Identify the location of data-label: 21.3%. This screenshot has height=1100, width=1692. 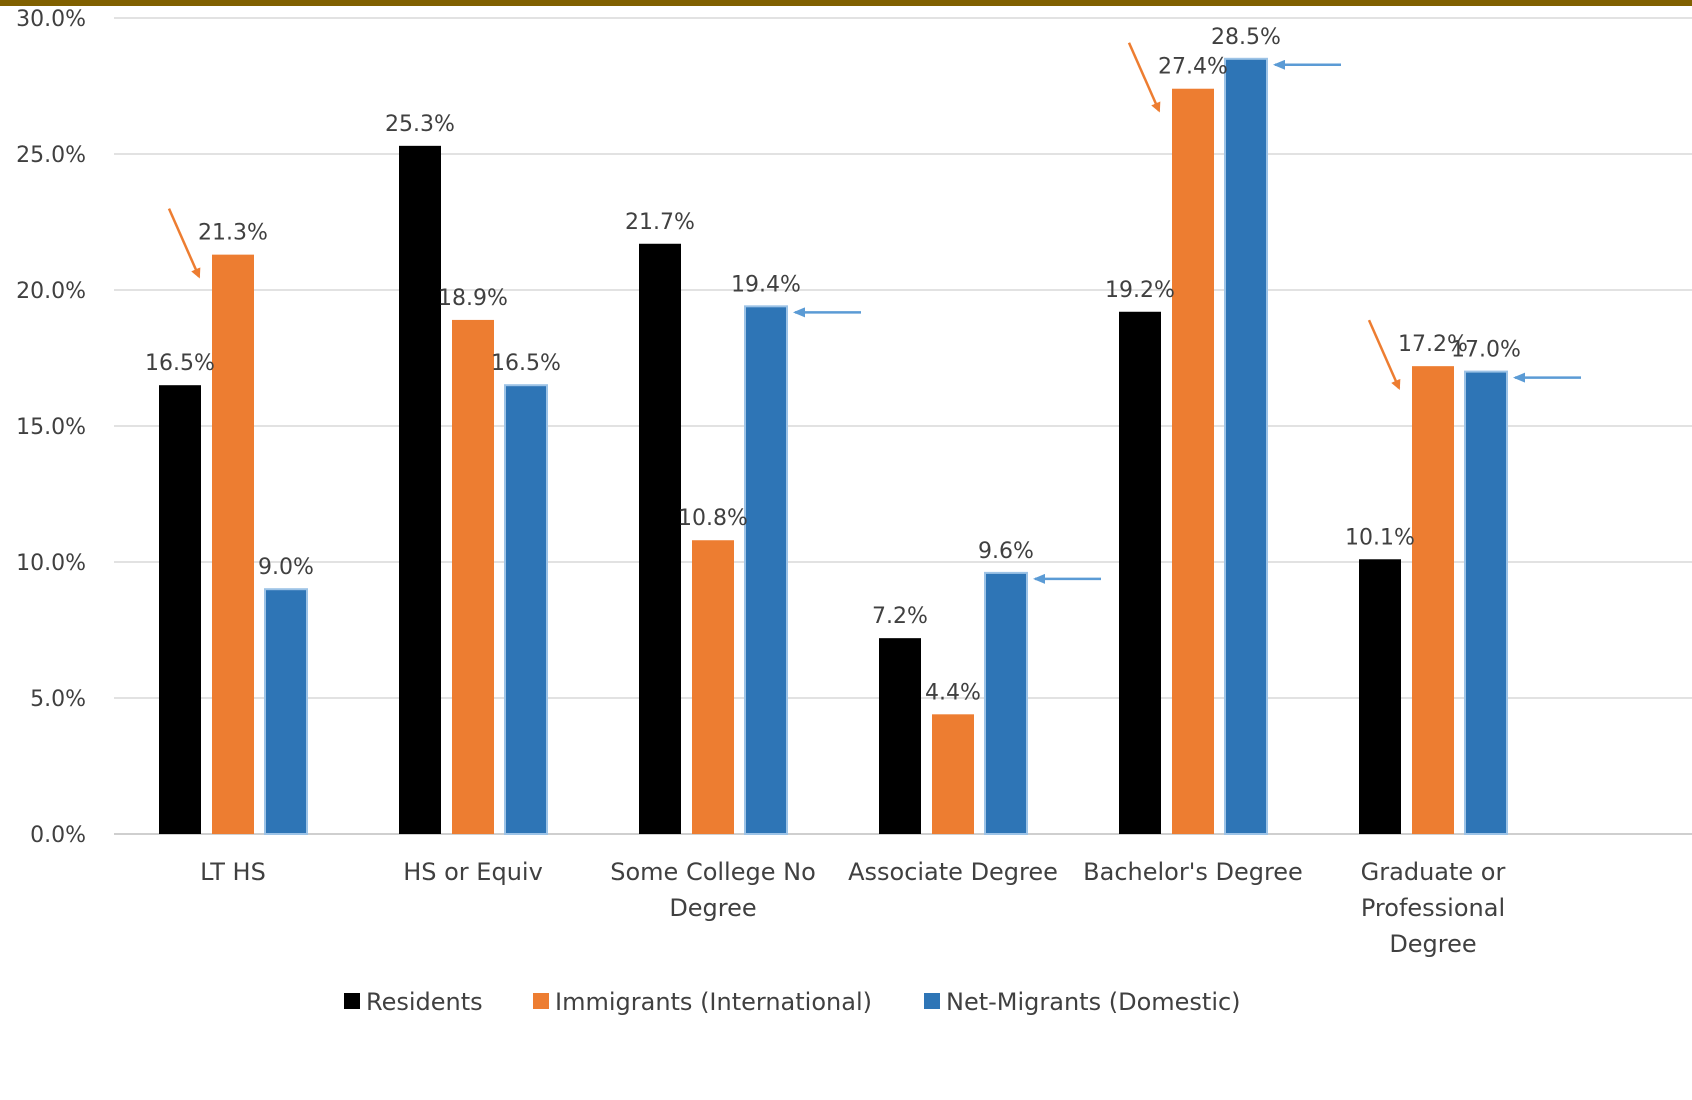
(233, 233).